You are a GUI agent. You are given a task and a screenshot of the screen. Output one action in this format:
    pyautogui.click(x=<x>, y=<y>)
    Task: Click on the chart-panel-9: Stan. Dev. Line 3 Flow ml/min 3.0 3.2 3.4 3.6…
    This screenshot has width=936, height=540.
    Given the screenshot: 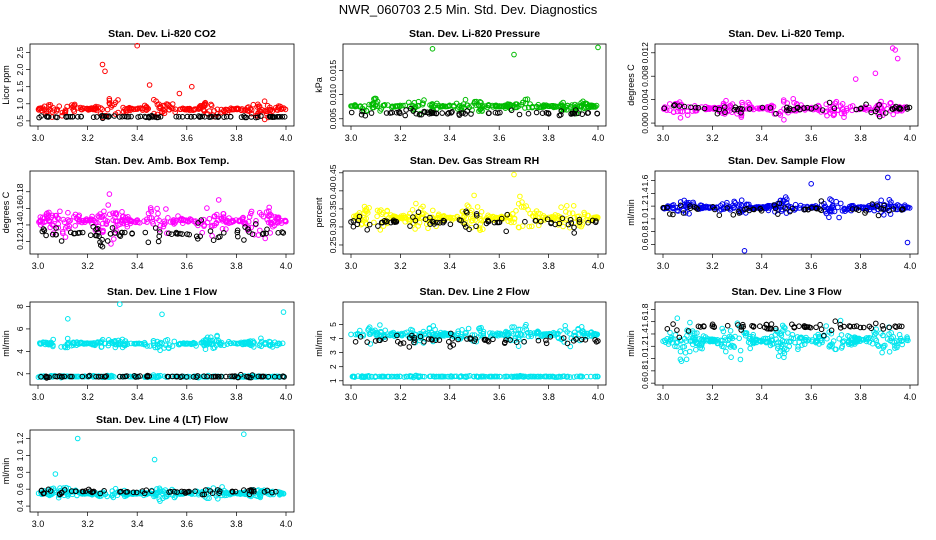 What is the action you would take?
    pyautogui.click(x=772, y=344)
    